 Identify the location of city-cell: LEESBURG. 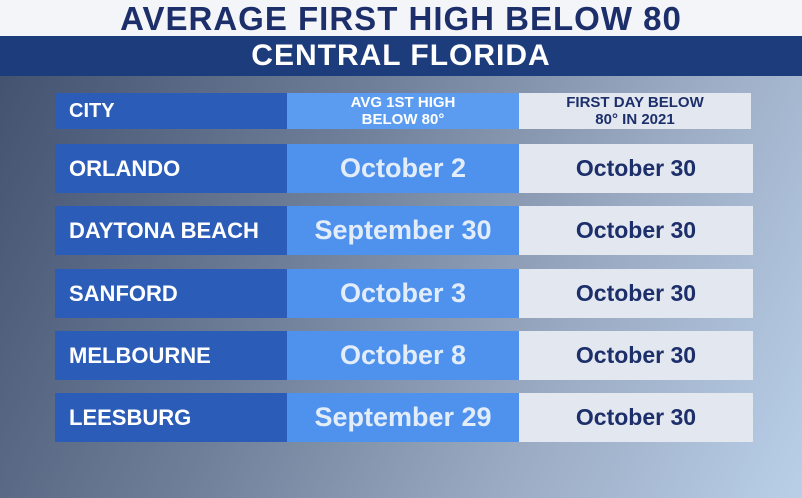
(171, 417).